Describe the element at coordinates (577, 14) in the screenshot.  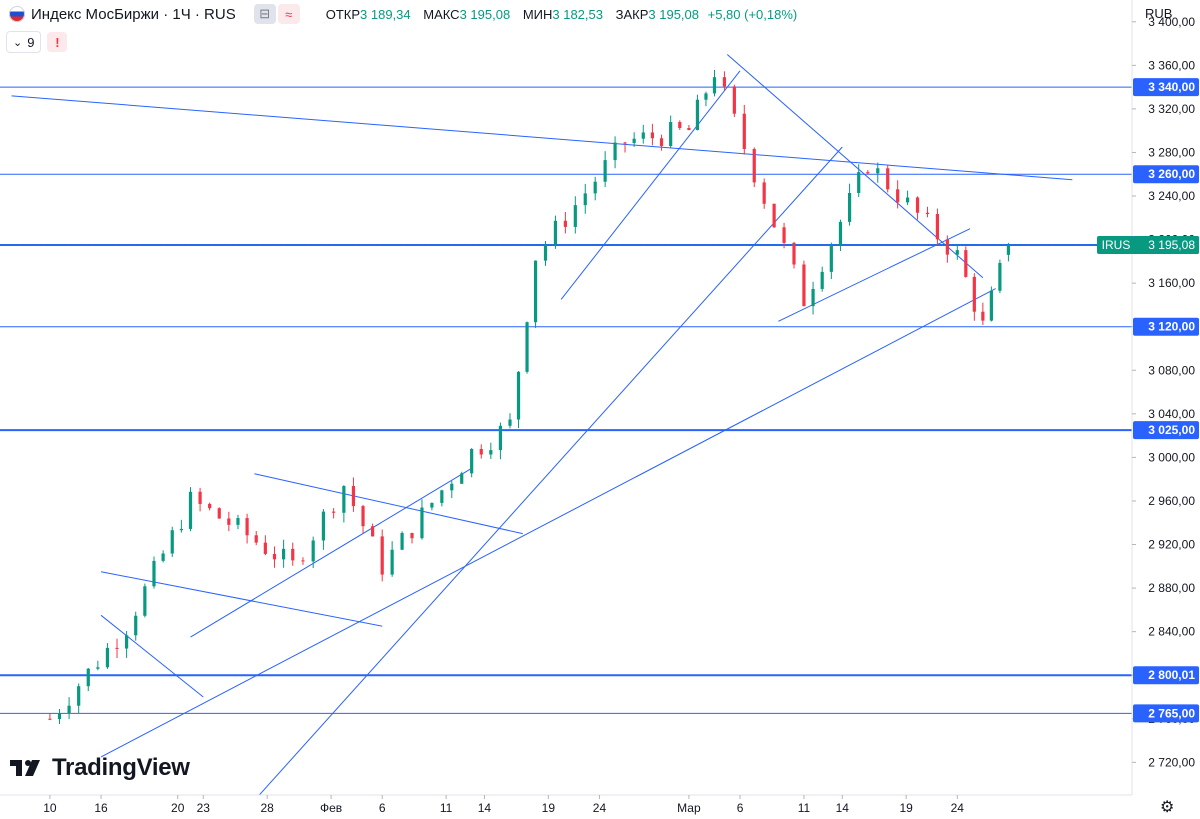
I see `low-value: 3 182,53` at that location.